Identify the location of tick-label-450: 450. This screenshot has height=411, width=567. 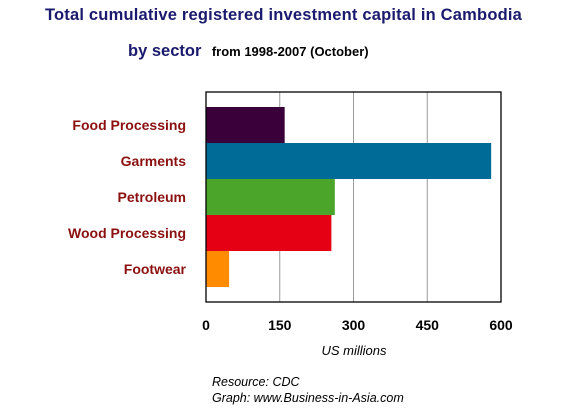
(428, 325).